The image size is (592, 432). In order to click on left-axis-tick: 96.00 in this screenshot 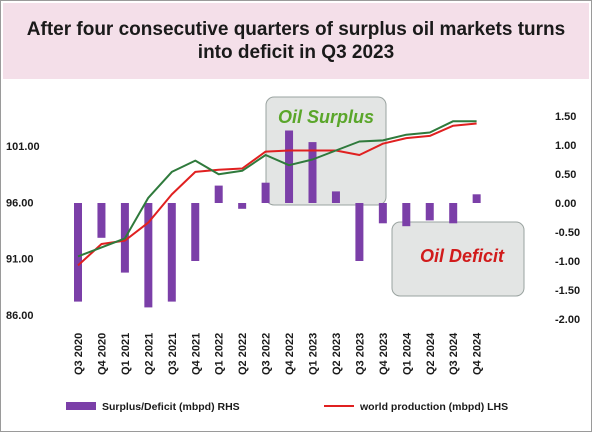, I will do `click(20, 203)`.